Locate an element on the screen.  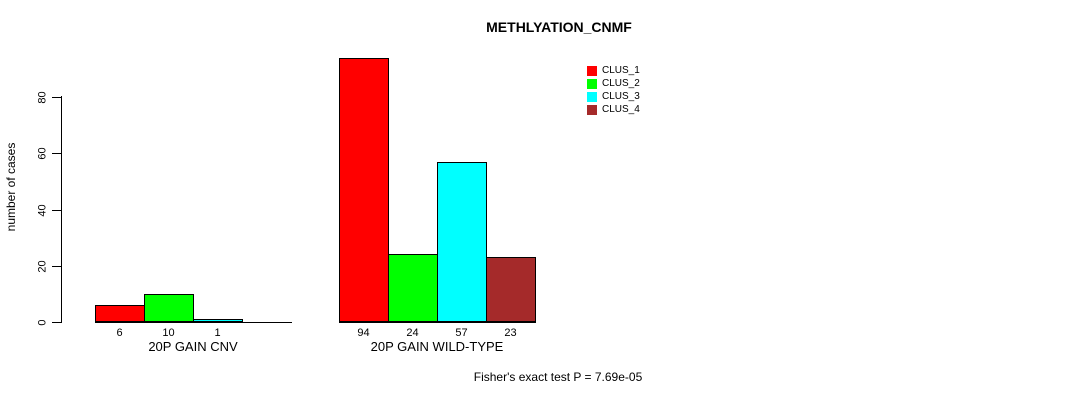
legend-label: CLUS_1 is located at coordinates (621, 70).